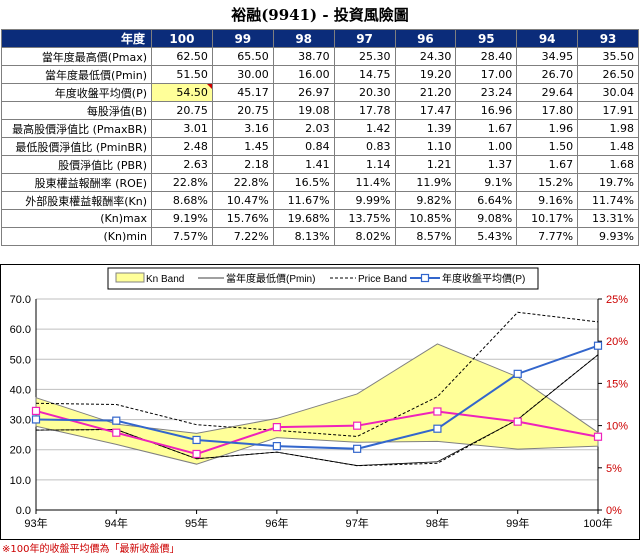 This screenshot has width=640, height=556. I want to click on y2-tick-label: 10%, so click(617, 427).